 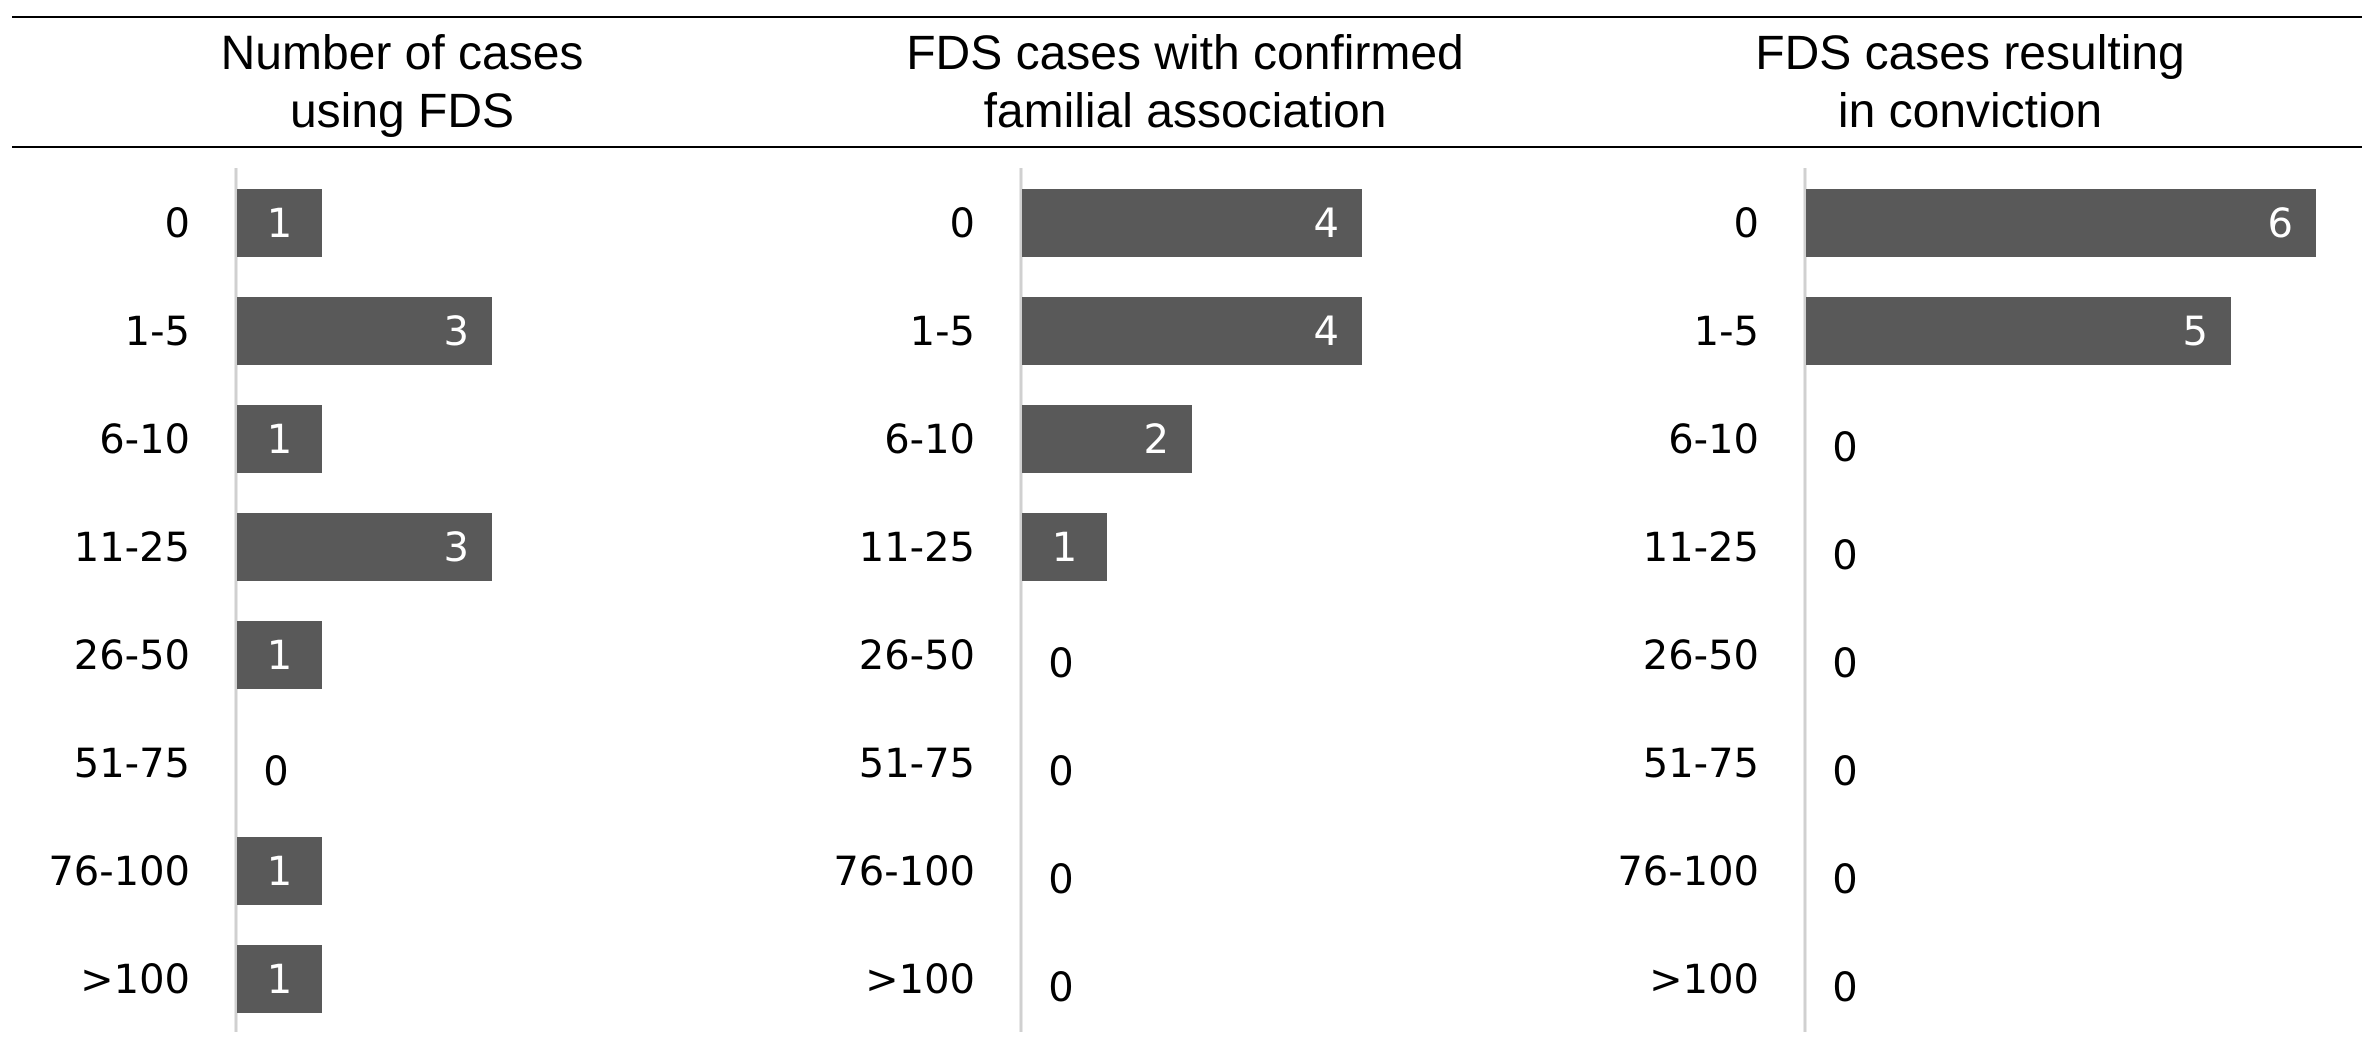 What do you see at coordinates (1185, 111) in the screenshot?
I see `panel-header-line: familial association` at bounding box center [1185, 111].